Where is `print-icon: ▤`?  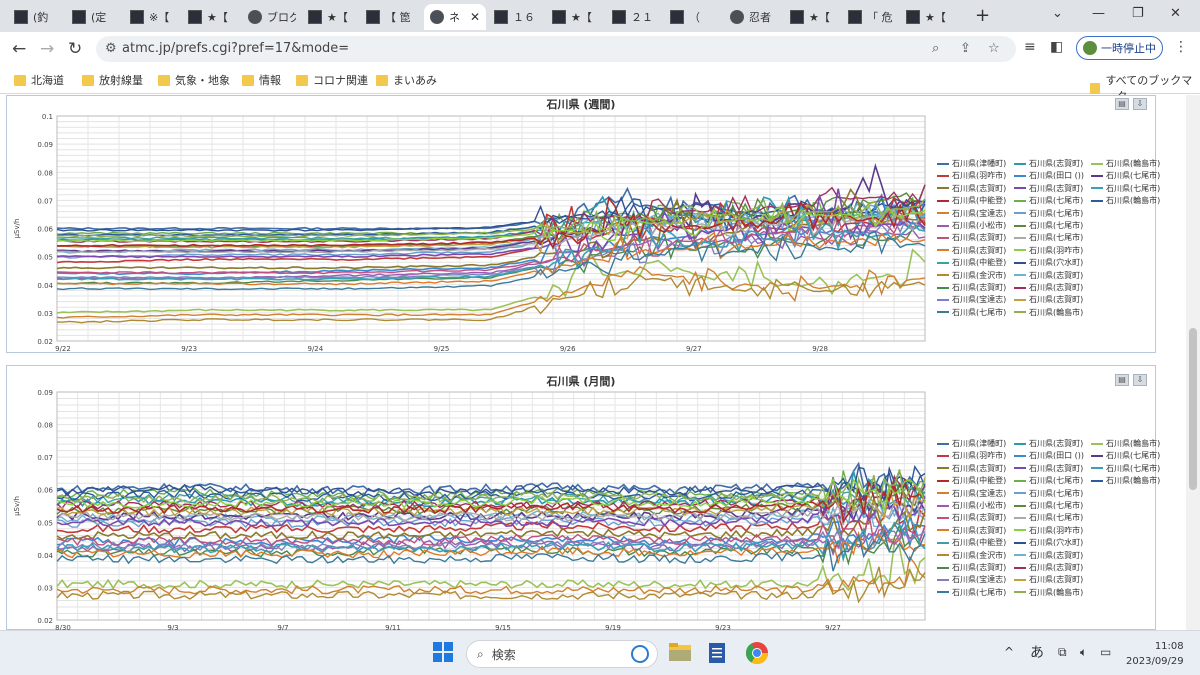 print-icon: ▤ is located at coordinates (1122, 380).